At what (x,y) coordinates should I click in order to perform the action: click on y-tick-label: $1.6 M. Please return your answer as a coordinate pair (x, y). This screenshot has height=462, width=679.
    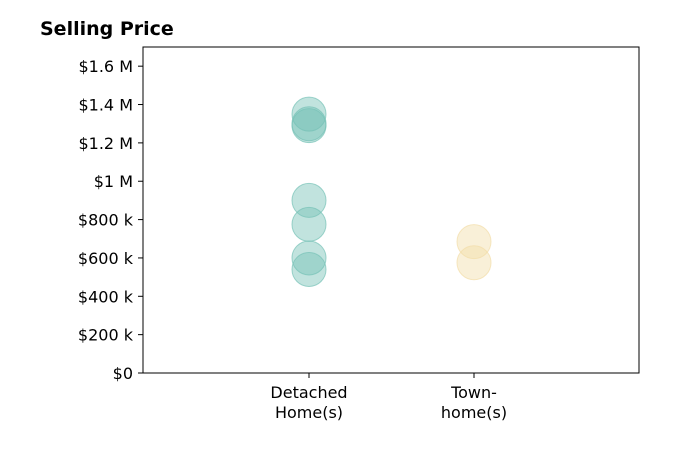
    Looking at the image, I should click on (105, 66).